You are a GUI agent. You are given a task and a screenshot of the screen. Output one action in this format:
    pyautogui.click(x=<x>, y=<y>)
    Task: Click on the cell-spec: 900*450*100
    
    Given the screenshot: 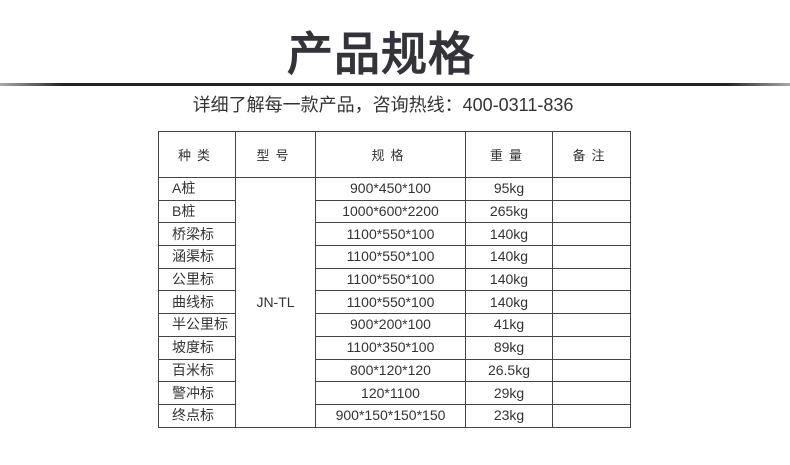 What is the action you would take?
    pyautogui.click(x=390, y=189)
    